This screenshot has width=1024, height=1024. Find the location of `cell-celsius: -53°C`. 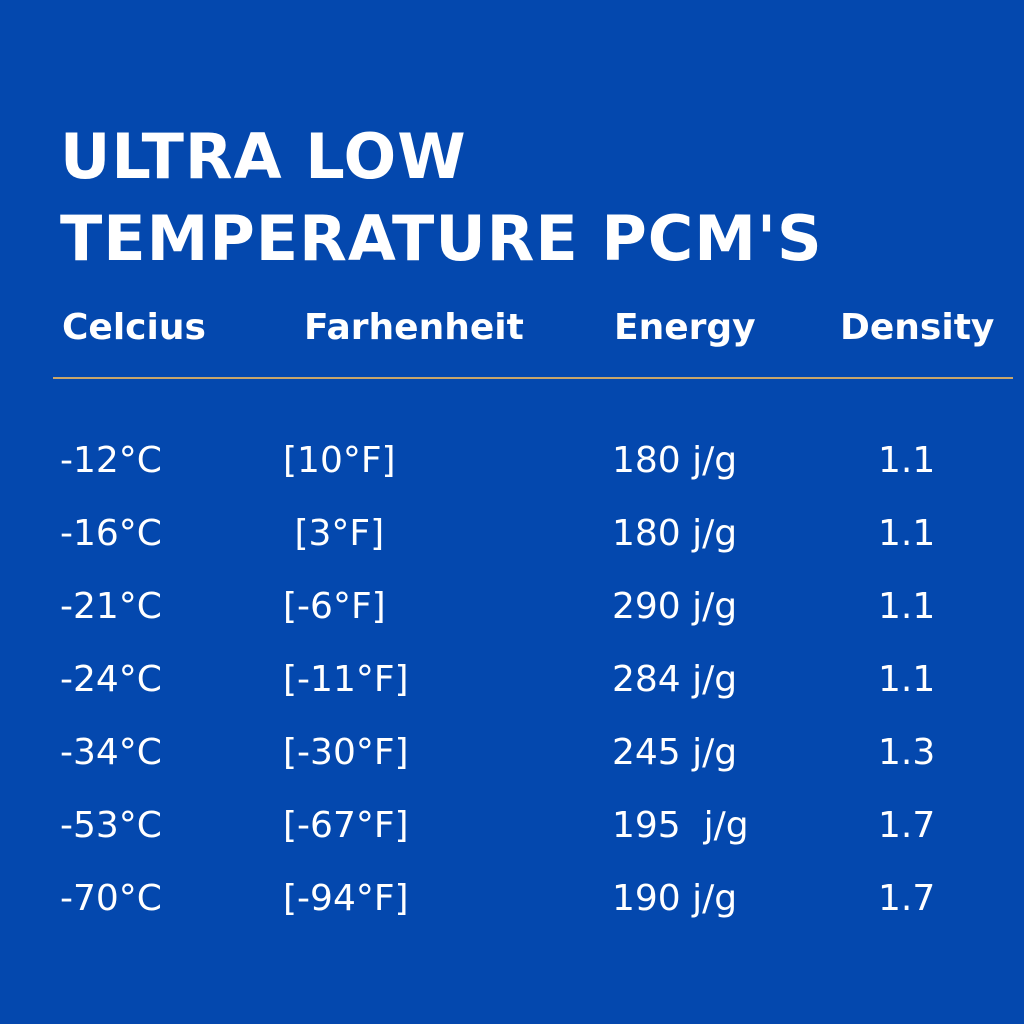

cell-celsius: -53°C is located at coordinates (111, 825).